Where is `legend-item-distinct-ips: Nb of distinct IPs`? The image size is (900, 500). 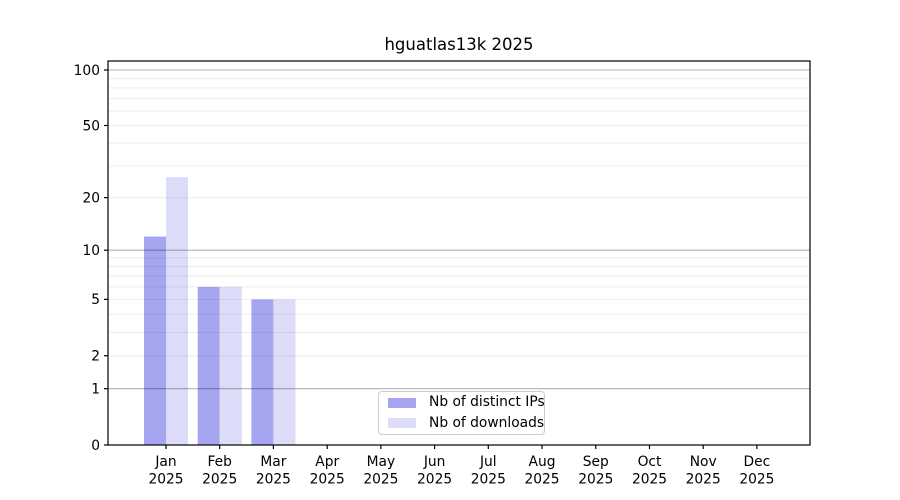
legend-item-distinct-ips: Nb of distinct IPs is located at coordinates (466, 402).